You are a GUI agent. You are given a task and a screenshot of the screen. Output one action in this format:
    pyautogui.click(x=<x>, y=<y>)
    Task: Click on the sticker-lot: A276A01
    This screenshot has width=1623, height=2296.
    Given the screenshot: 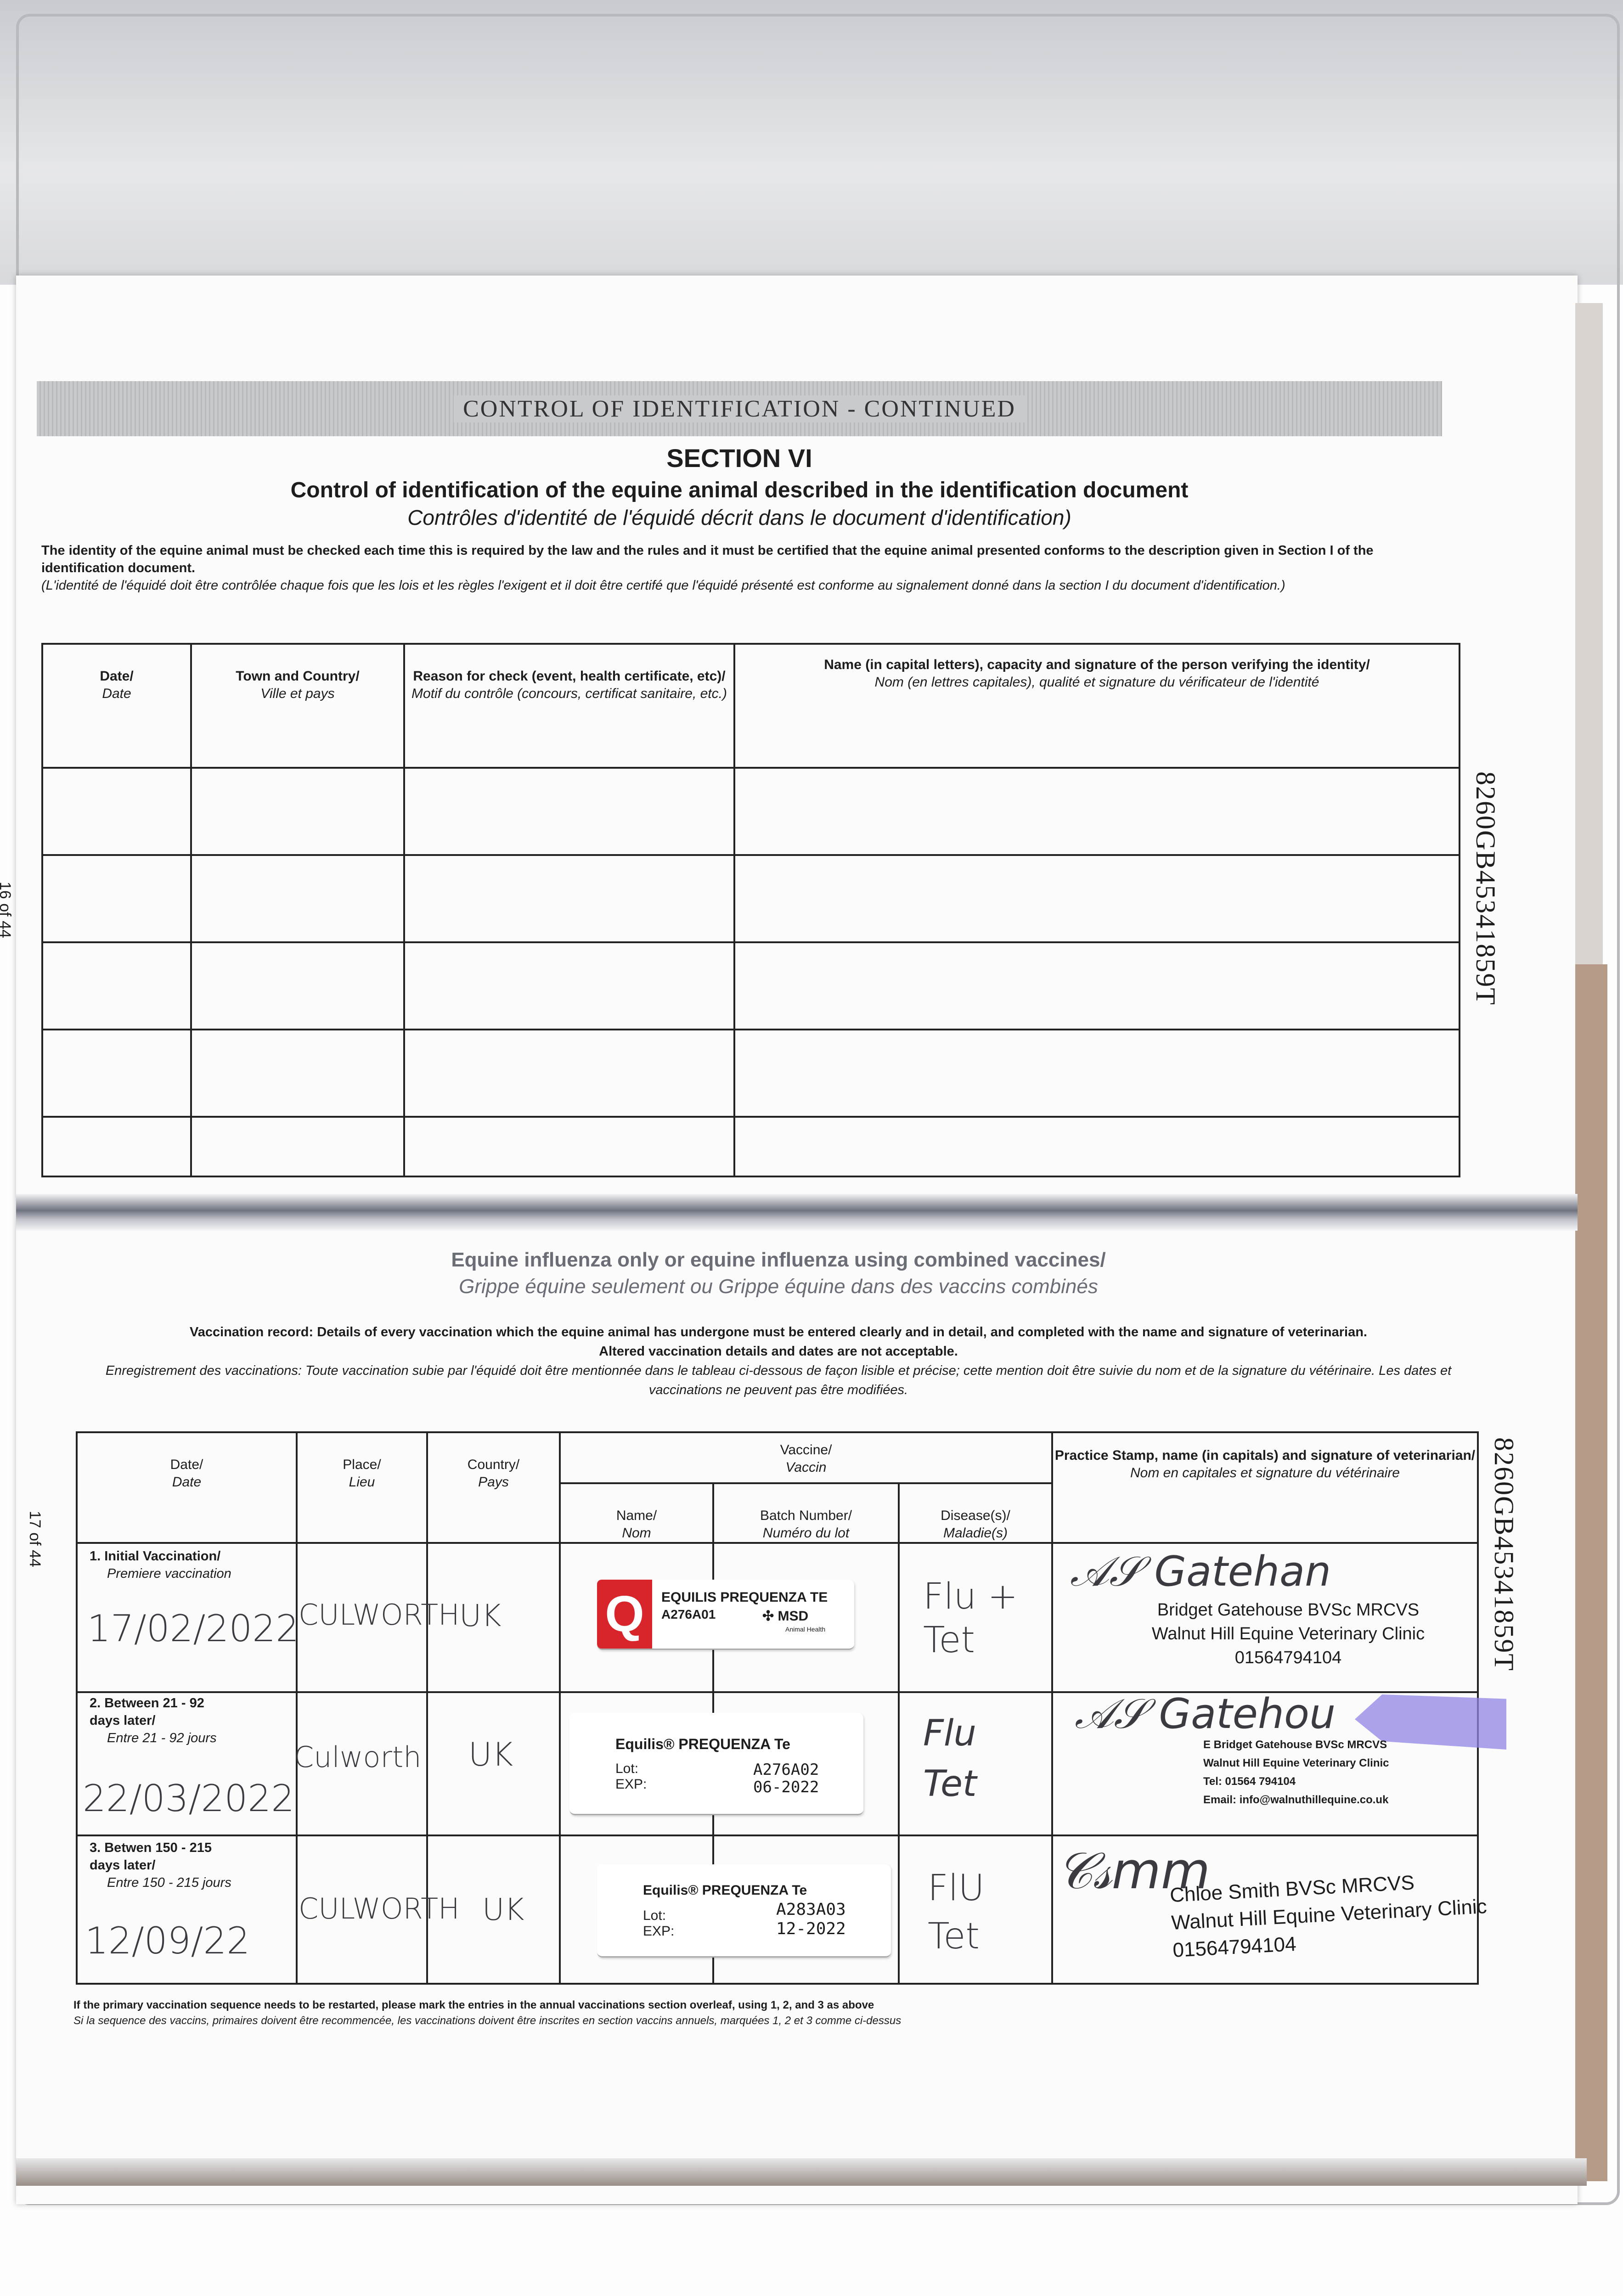 What is the action you would take?
    pyautogui.click(x=688, y=1614)
    